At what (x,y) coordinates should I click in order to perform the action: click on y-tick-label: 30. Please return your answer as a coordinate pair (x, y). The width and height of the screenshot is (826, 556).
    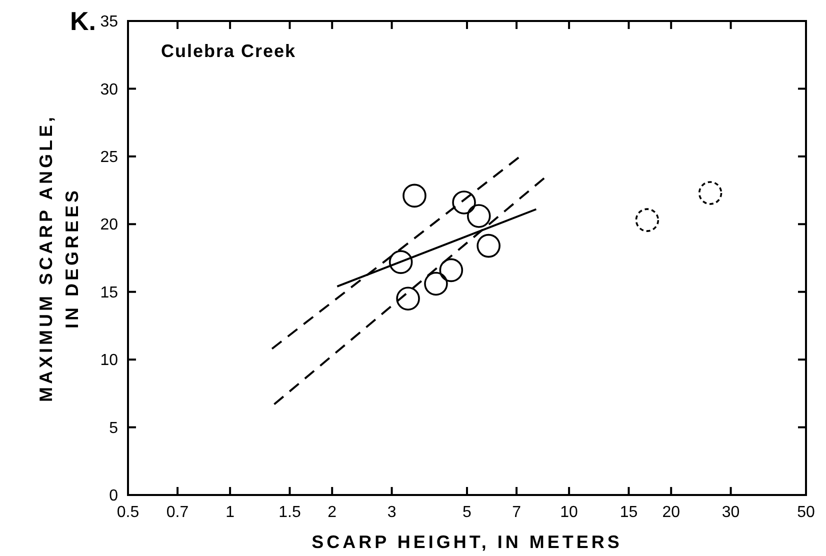
    Looking at the image, I should click on (109, 89).